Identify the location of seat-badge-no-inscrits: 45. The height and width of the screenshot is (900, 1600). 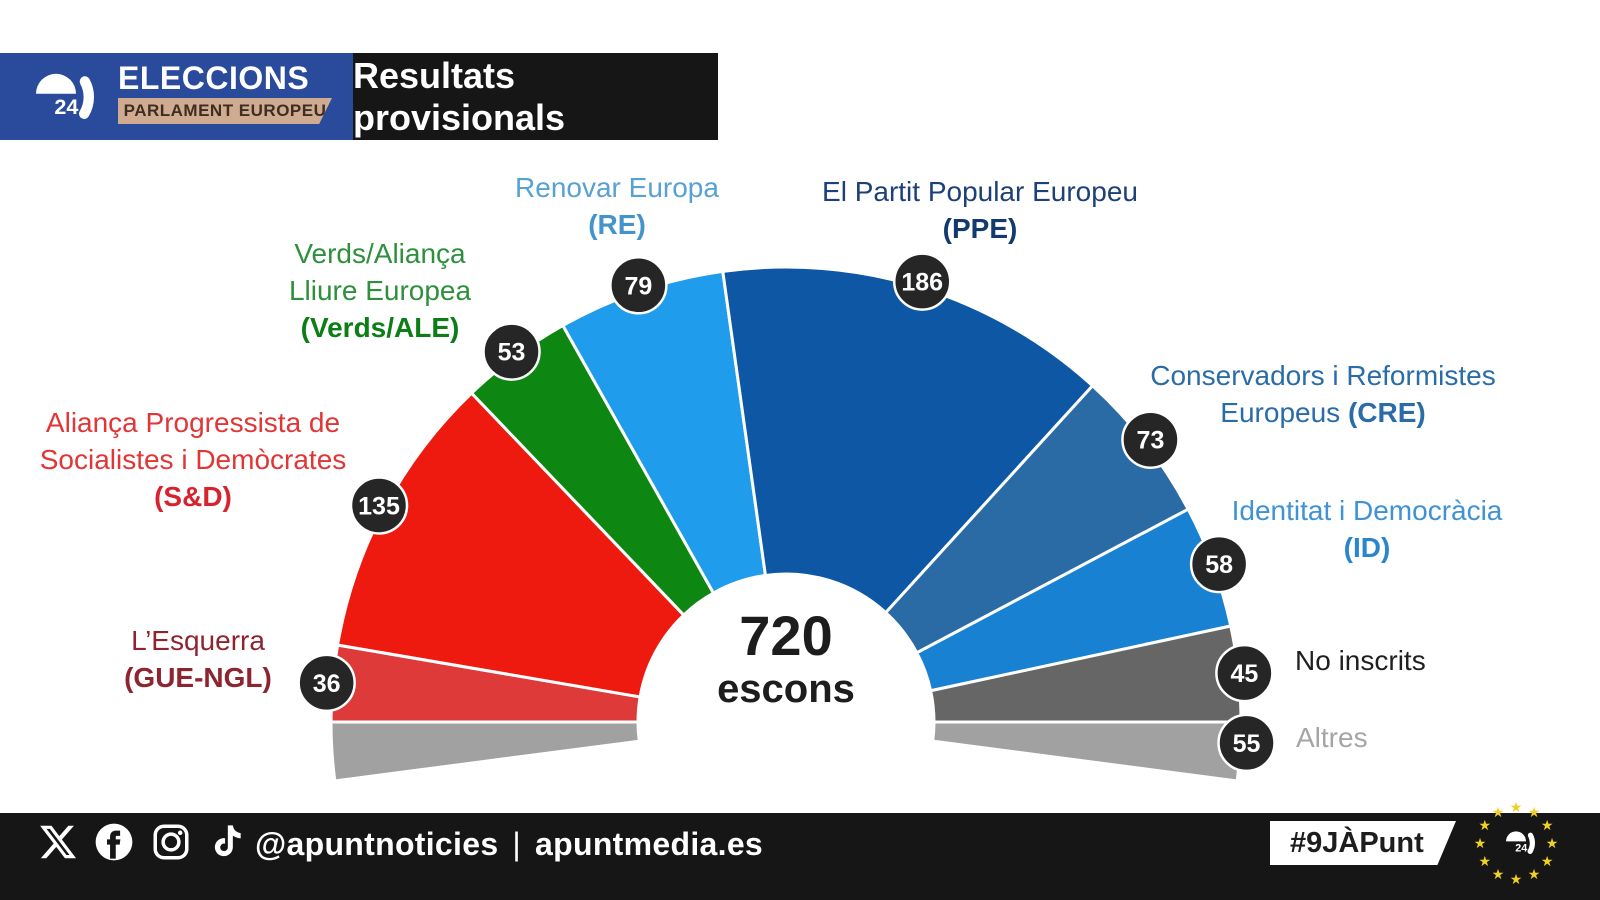
(1244, 673).